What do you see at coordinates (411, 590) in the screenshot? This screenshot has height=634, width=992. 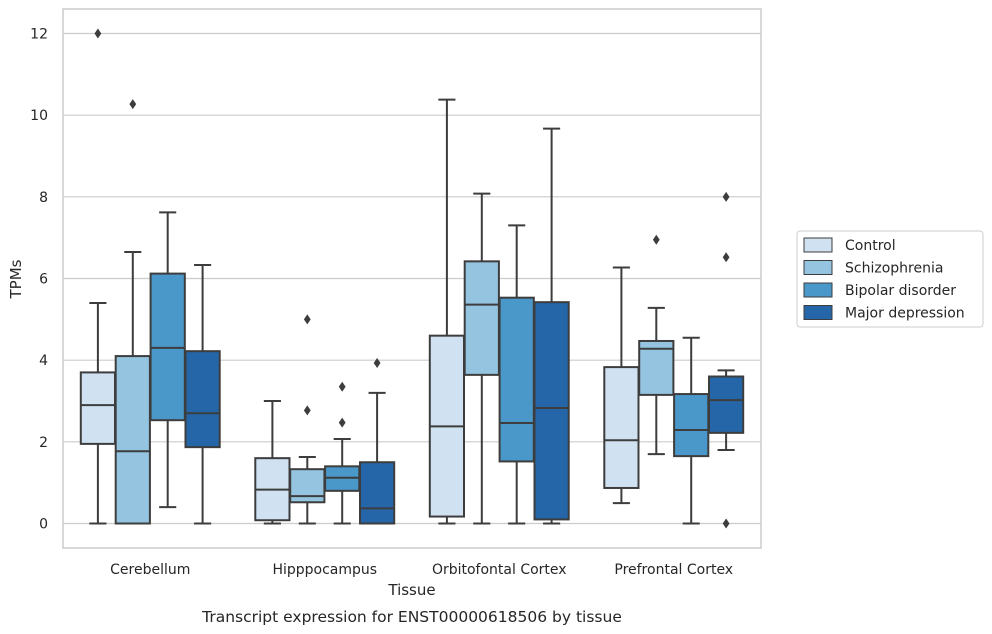 I see `x-axis-title: Tissue` at bounding box center [411, 590].